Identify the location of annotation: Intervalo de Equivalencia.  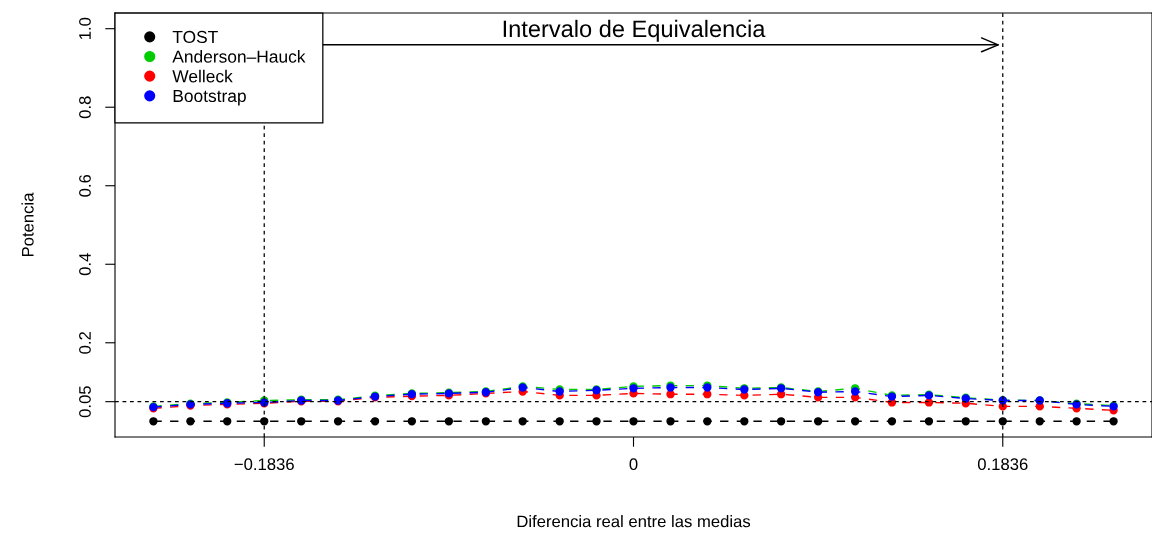
(634, 30).